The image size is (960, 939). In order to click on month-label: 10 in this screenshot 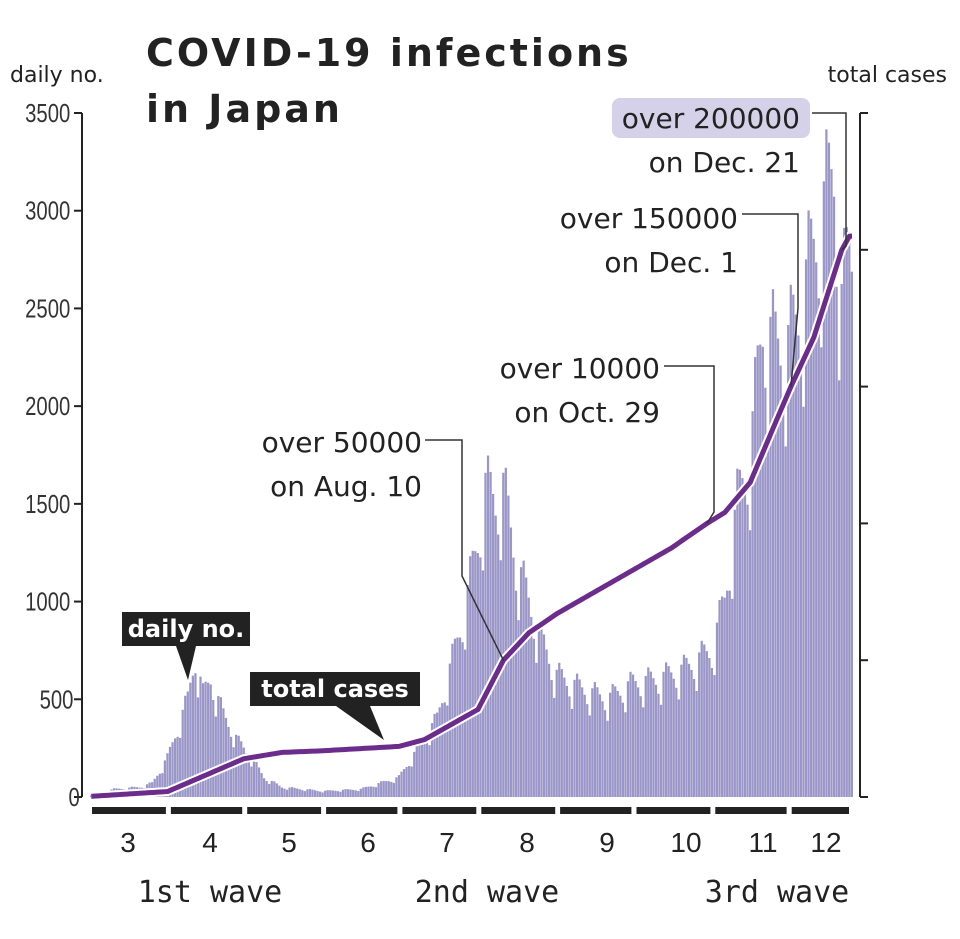, I will do `click(685, 842)`.